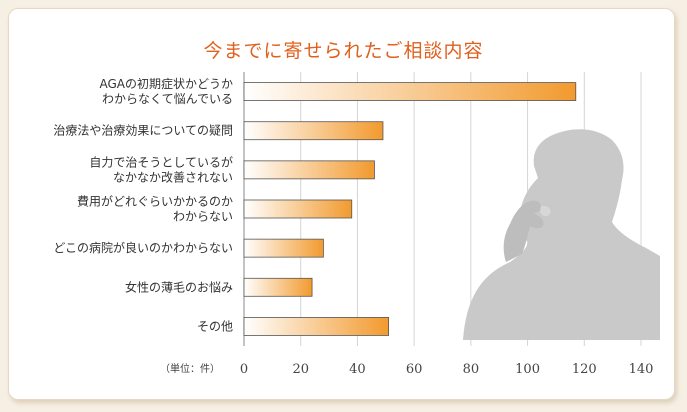 This screenshot has height=412, width=687. I want to click on category-label: なかなか改善されない, so click(173, 176).